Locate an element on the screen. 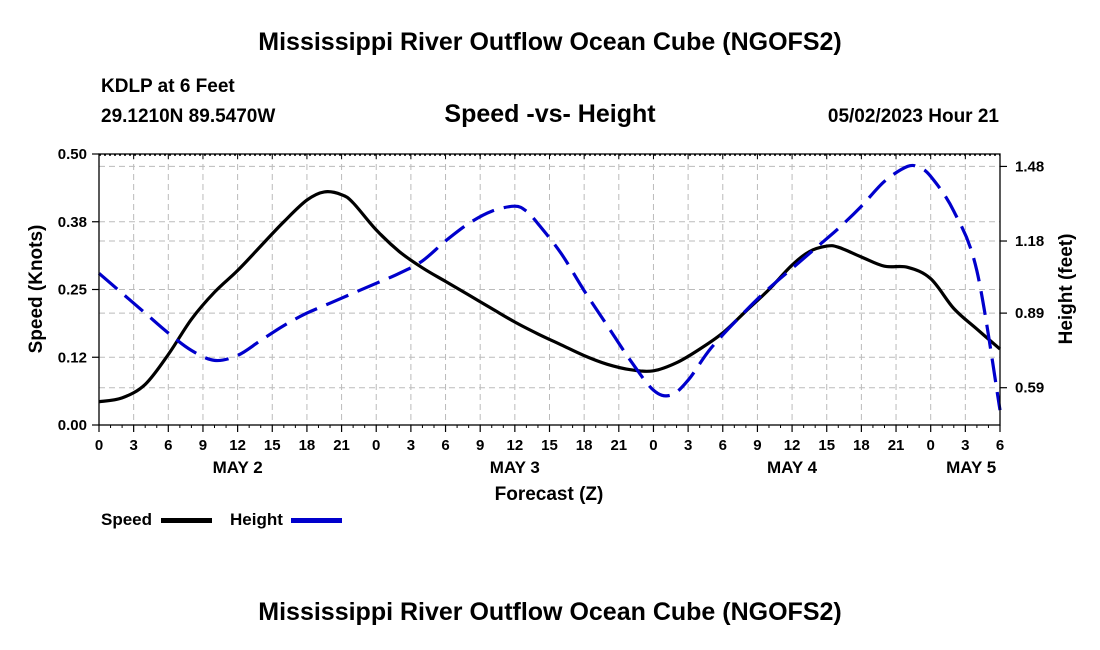 This screenshot has height=650, width=1100. y-axis-label-left: Speed (Knots) is located at coordinates (36, 289).